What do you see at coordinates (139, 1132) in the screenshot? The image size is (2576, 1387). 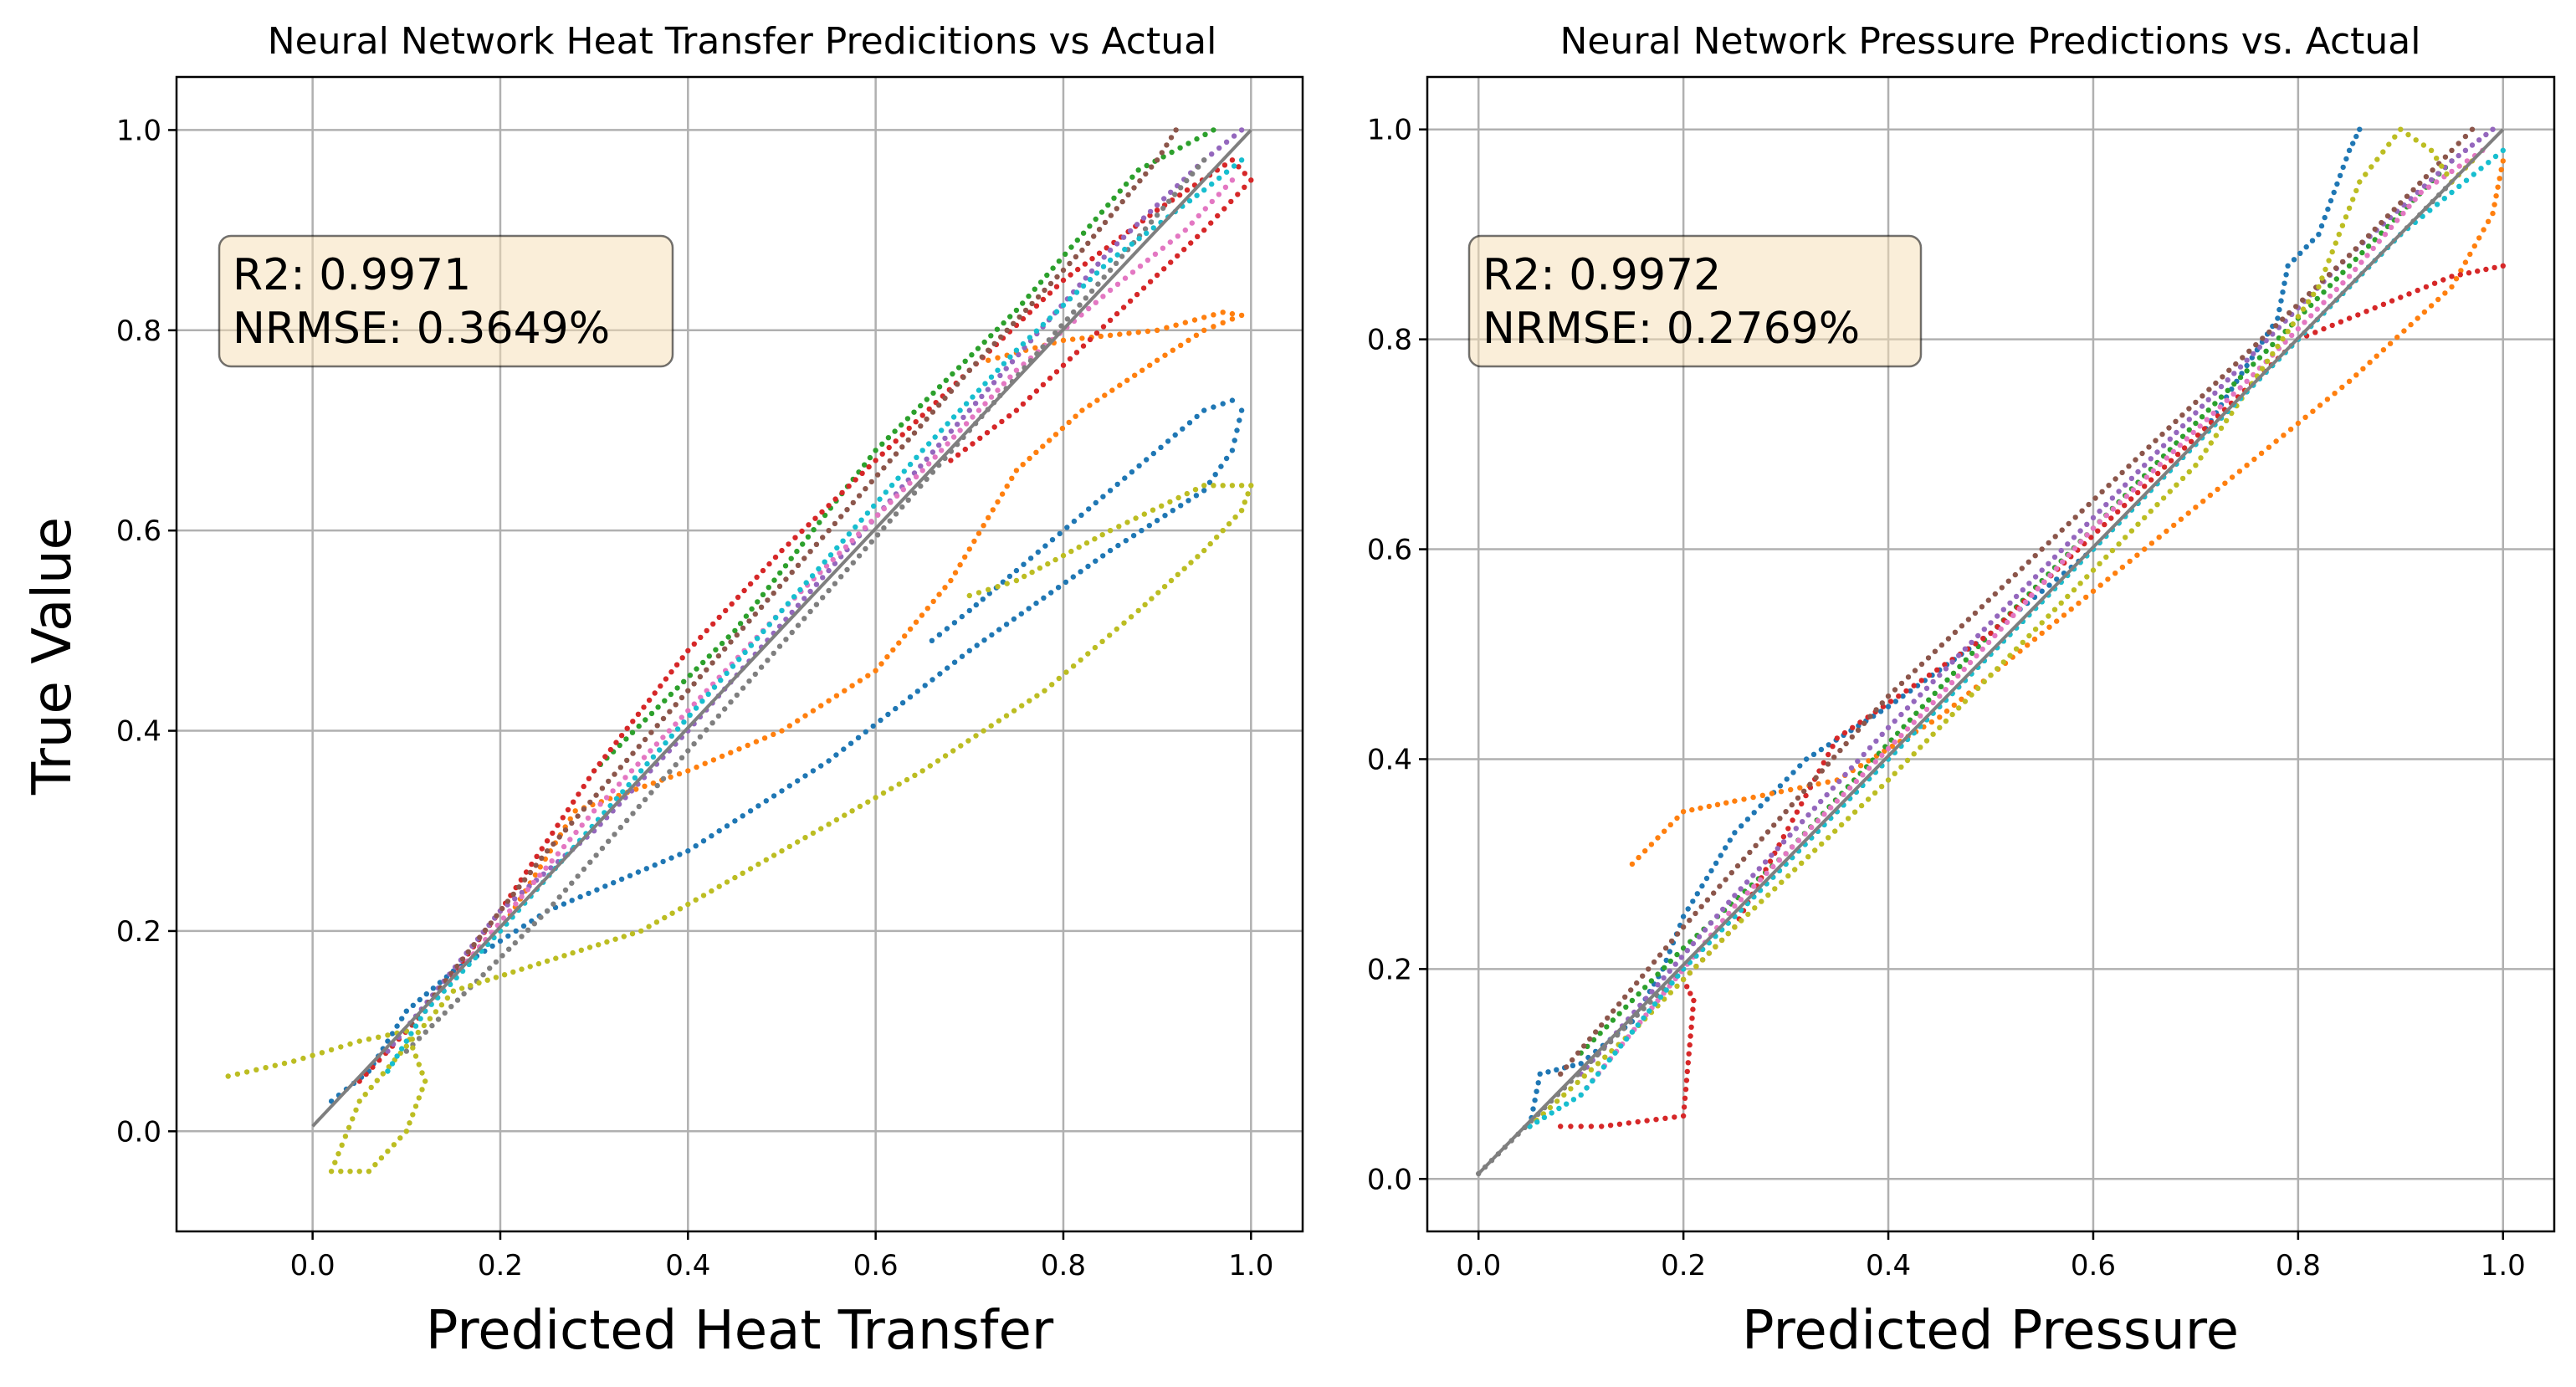 I see `heat-transfer-y-tick-label: 0.0` at bounding box center [139, 1132].